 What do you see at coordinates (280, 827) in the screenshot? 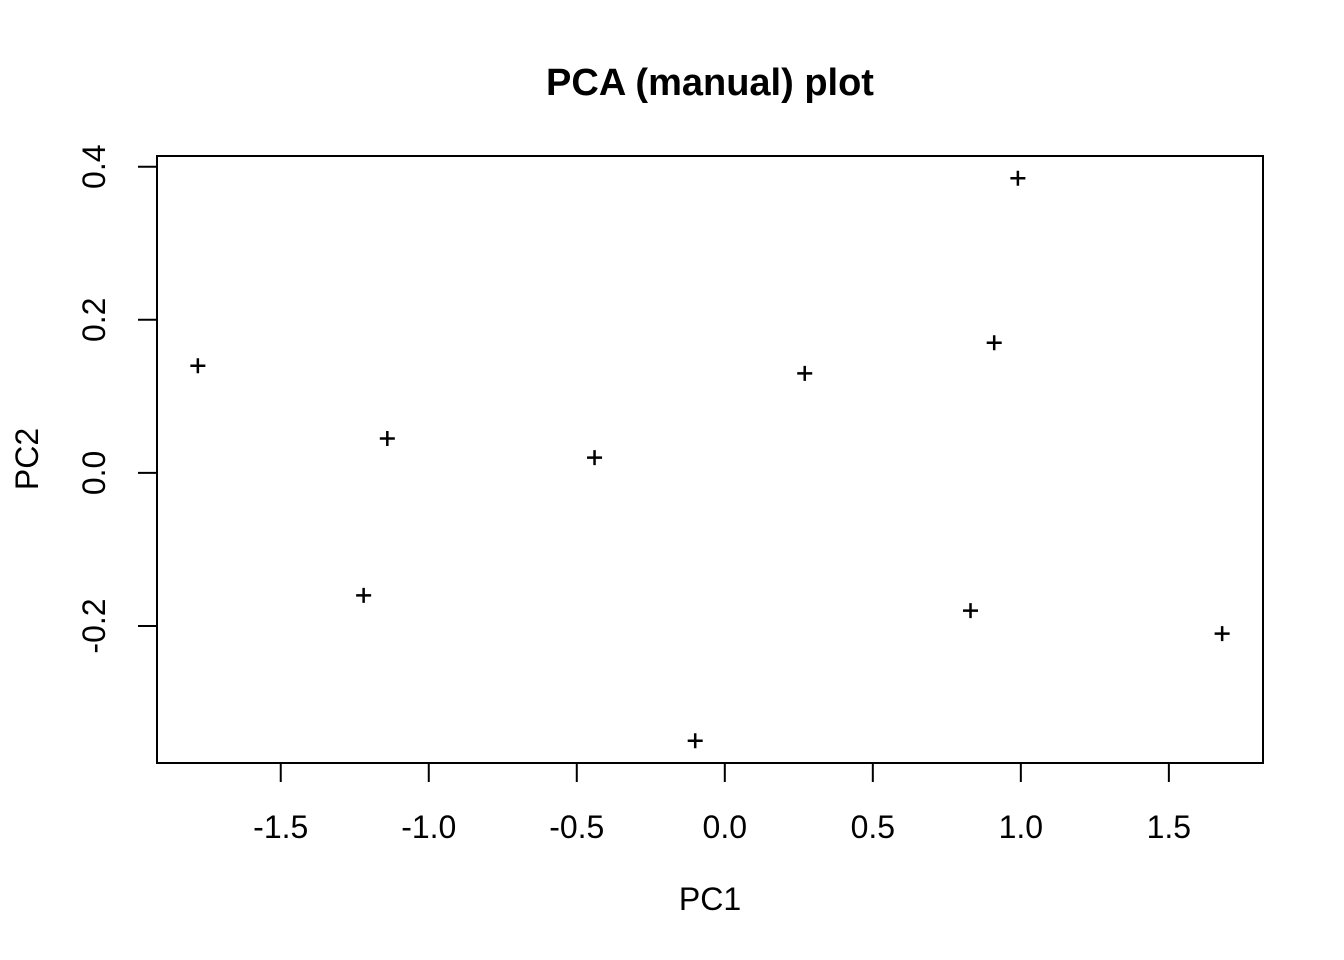
I see `x-tick-label: -1.5` at bounding box center [280, 827].